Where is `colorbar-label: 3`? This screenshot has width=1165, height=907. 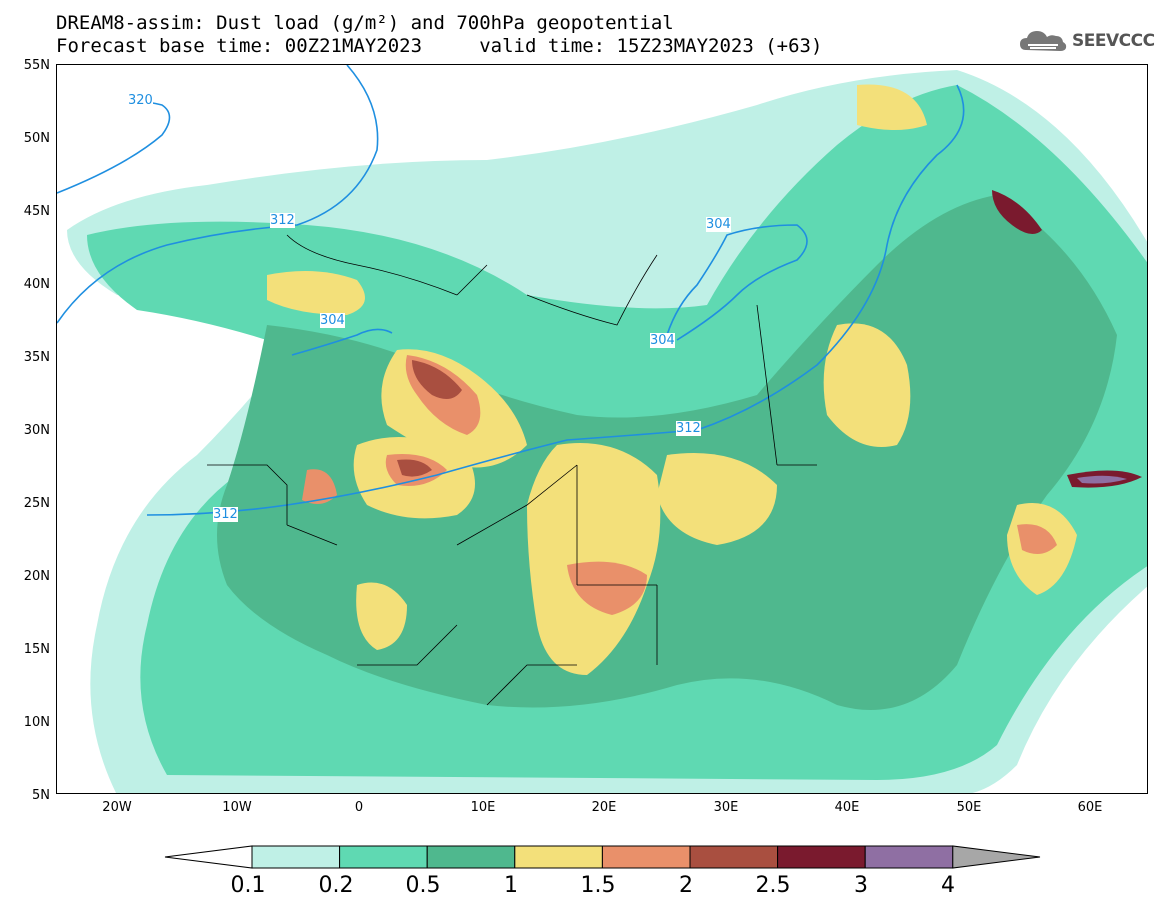 colorbar-label: 3 is located at coordinates (861, 885).